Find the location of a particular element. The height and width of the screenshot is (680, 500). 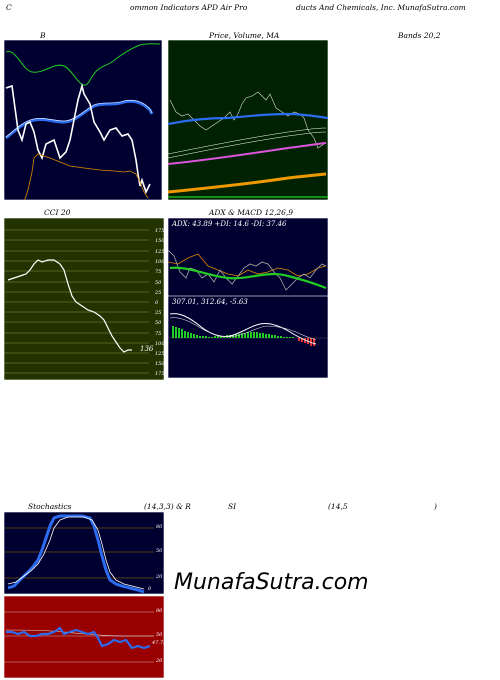

rsi-level-label: 80 is located at coordinates (159, 611).